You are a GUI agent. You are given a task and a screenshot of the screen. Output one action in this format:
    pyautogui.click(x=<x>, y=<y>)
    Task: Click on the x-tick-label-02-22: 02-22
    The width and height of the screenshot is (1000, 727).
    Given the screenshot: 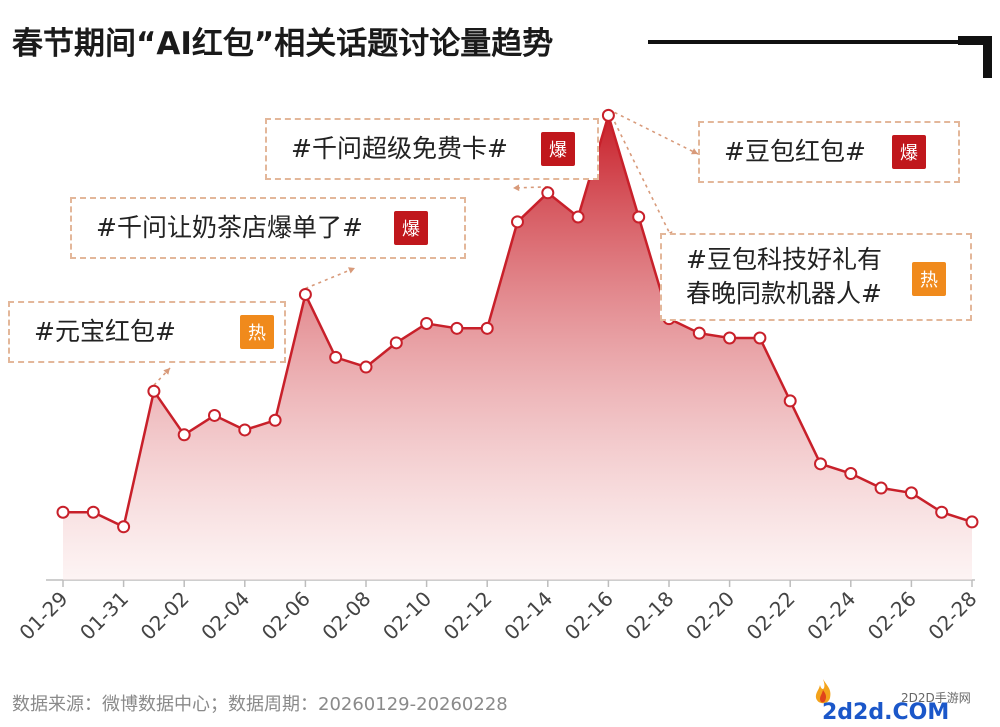 What is the action you would take?
    pyautogui.click(x=771, y=616)
    